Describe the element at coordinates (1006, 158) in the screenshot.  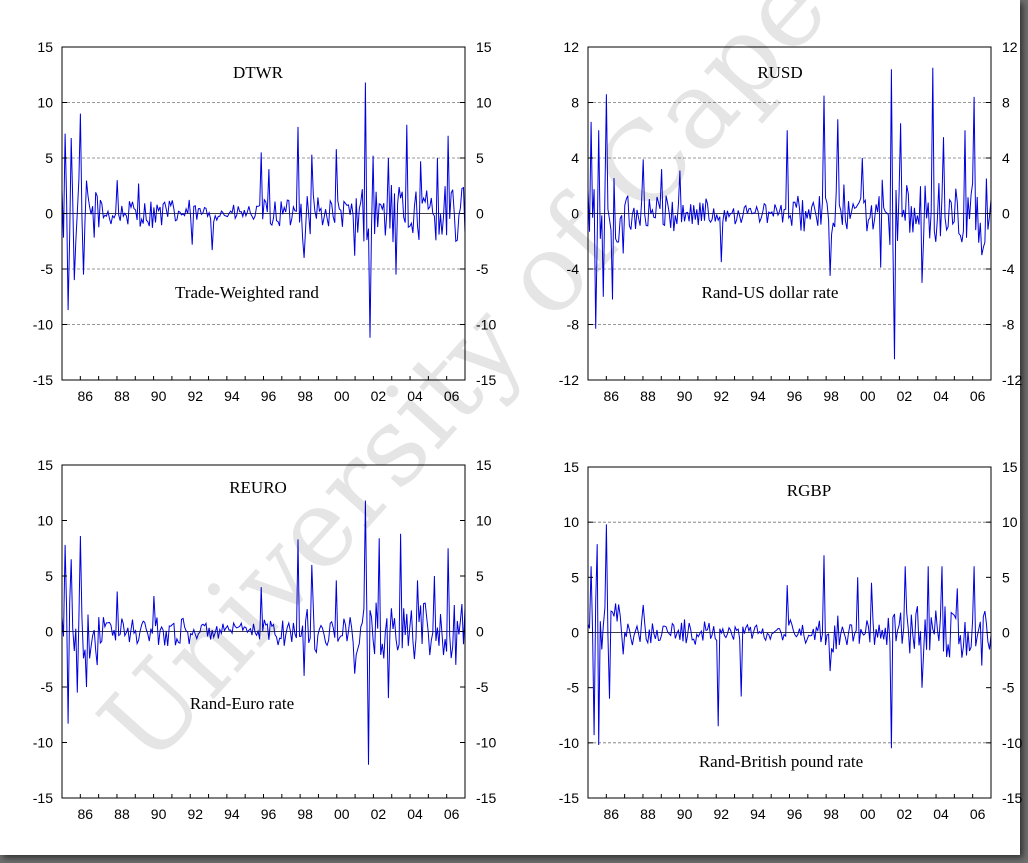
I see `y-tick-label-right: 4` at that location.